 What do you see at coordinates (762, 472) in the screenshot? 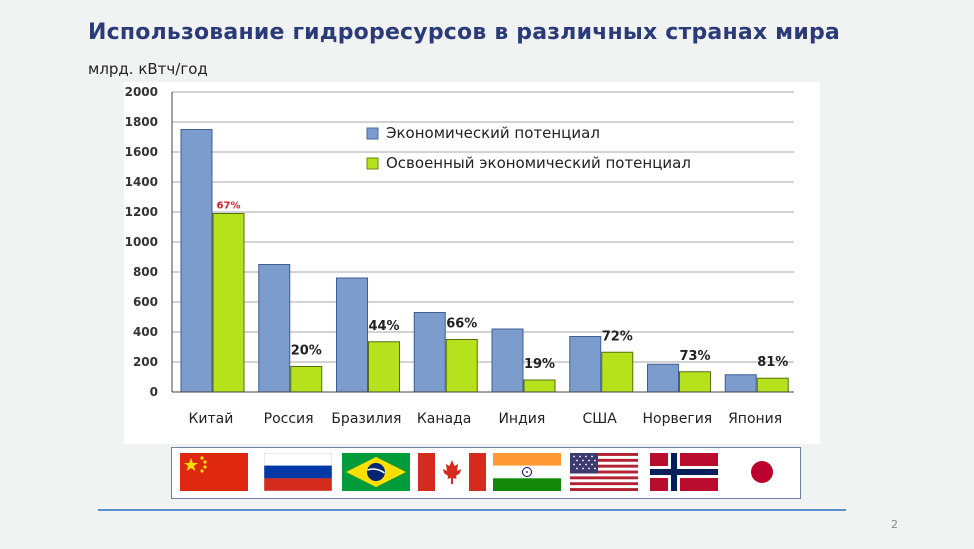
I see `japan-flag-icon` at bounding box center [762, 472].